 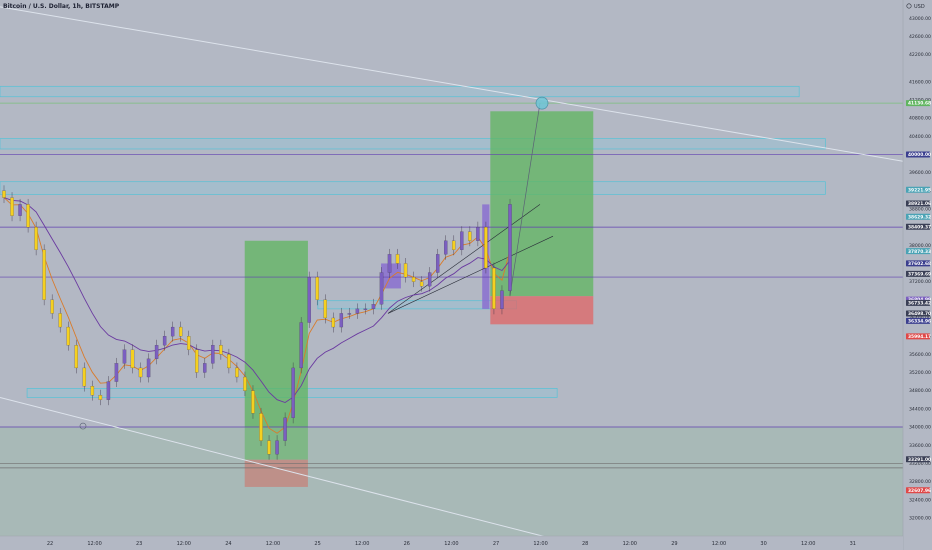 I want to click on x-tick-label: 23, so click(x=139, y=544).